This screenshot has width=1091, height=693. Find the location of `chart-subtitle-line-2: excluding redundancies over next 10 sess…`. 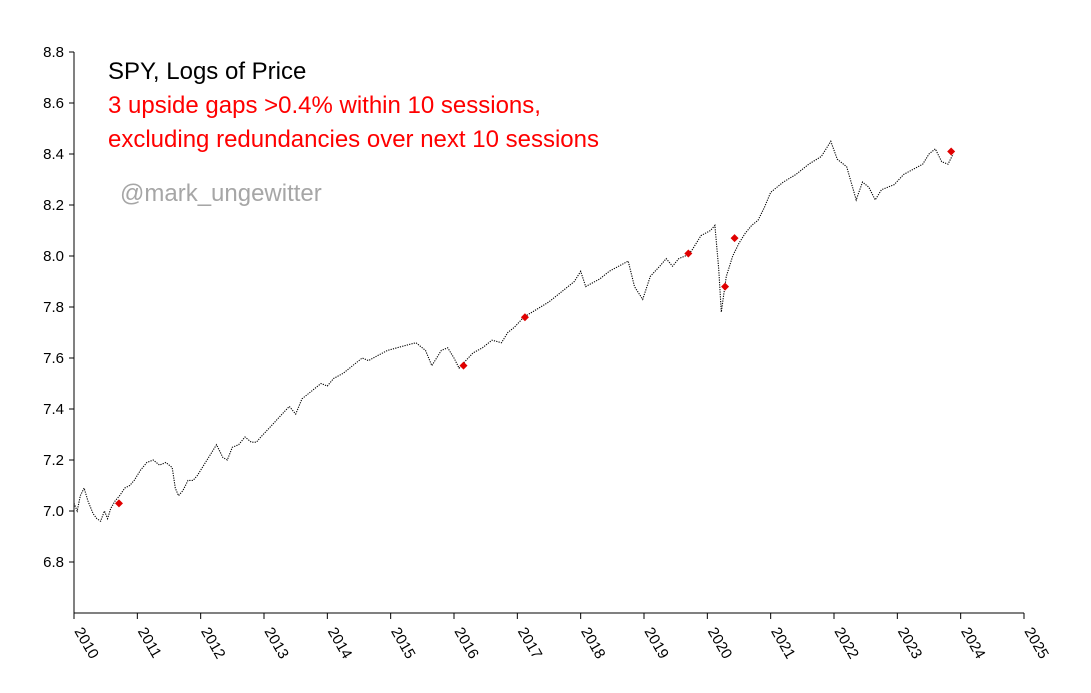

chart-subtitle-line-2: excluding redundancies over next 10 sess… is located at coordinates (353, 139).